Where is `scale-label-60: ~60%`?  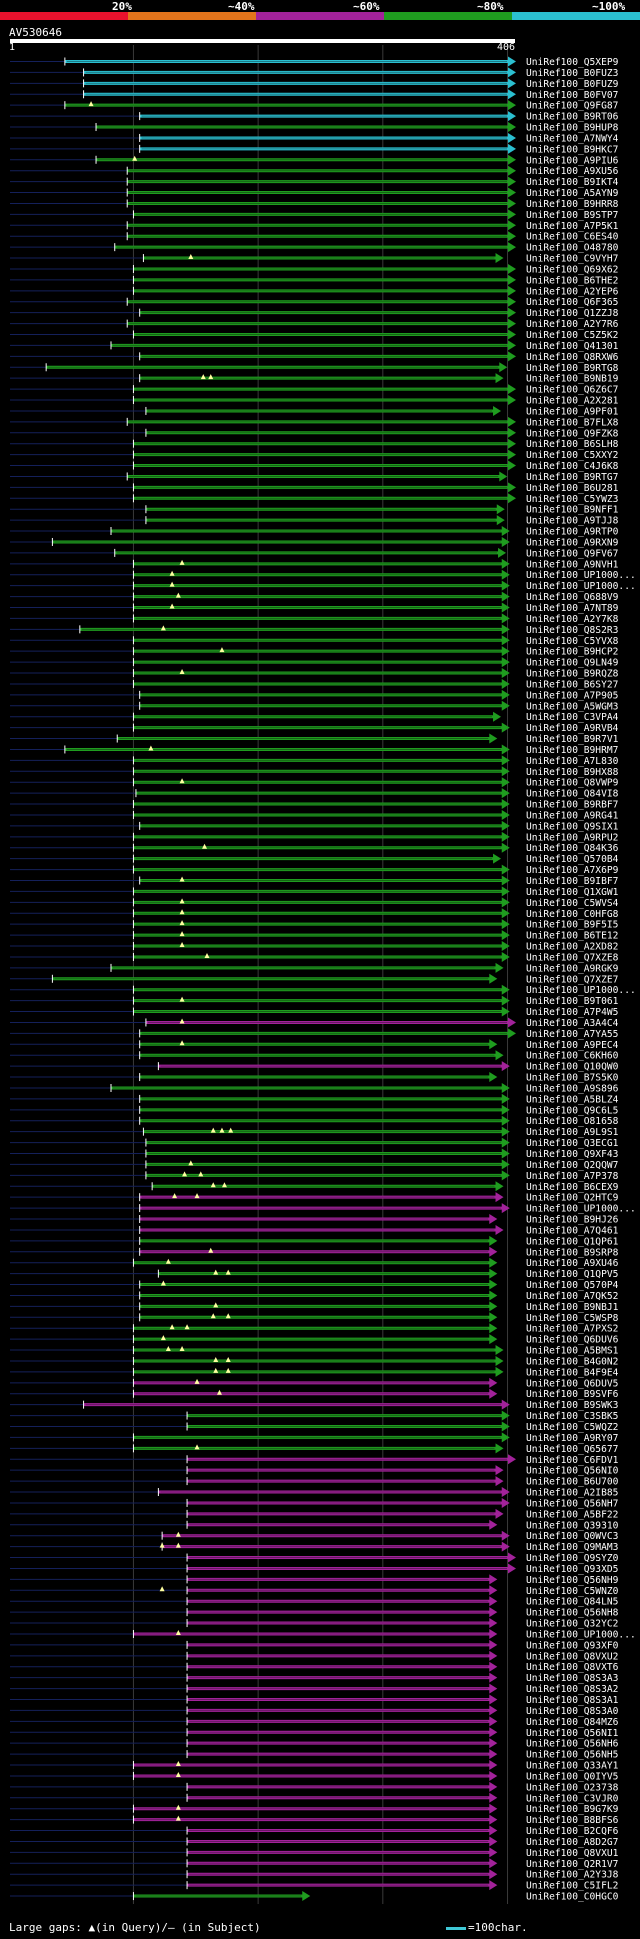
scale-label-60: ~60% is located at coordinates (366, 6).